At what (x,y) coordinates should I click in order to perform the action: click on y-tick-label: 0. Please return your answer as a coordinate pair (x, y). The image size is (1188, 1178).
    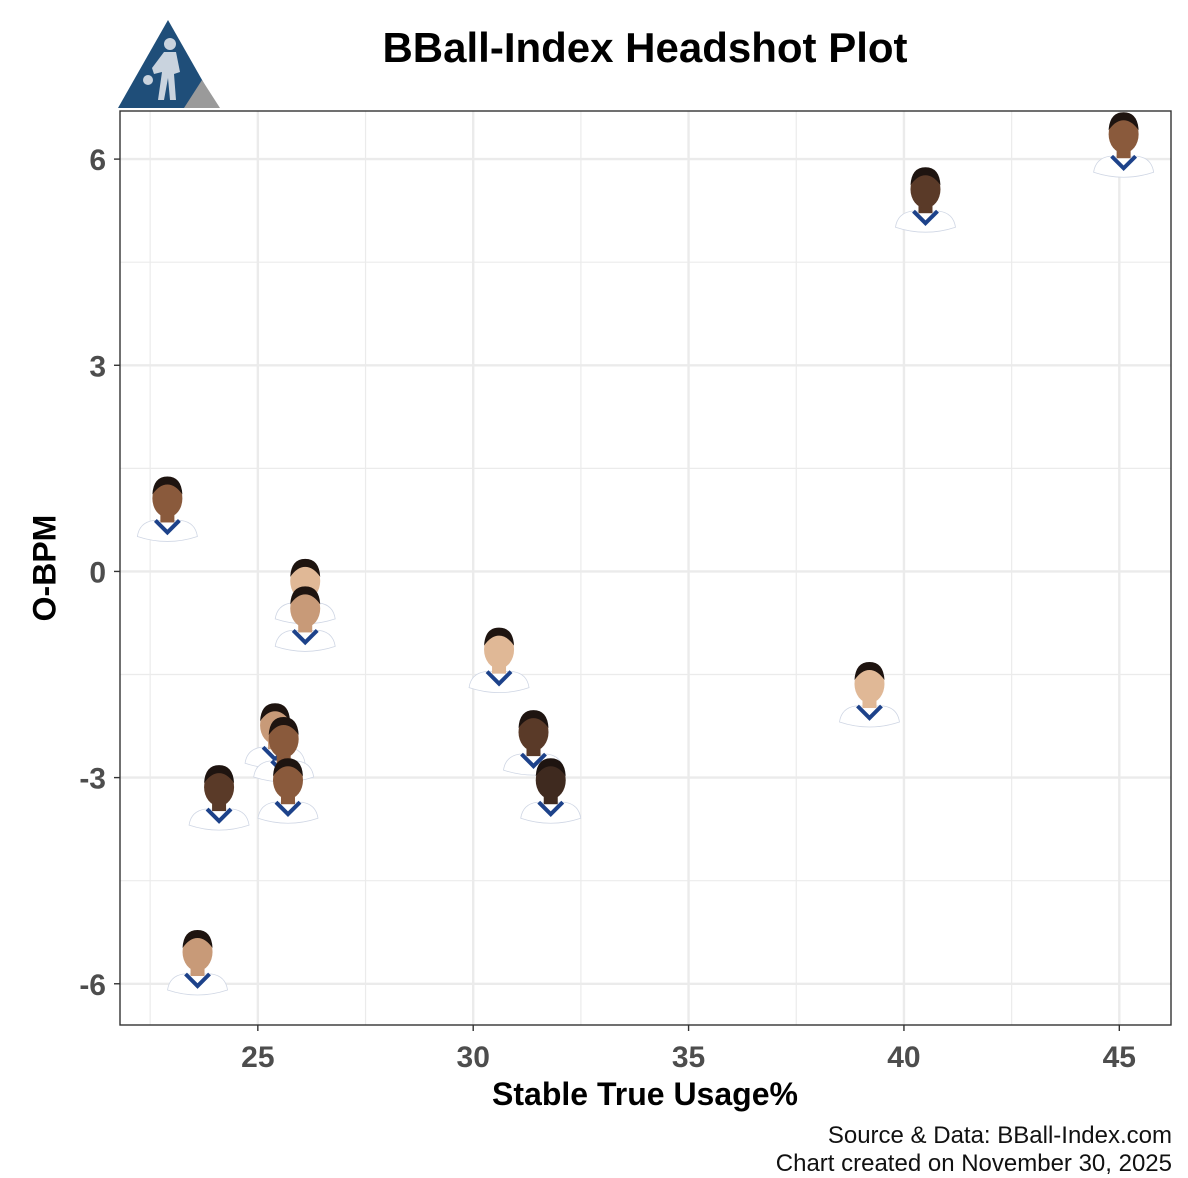
    Looking at the image, I should click on (97, 572).